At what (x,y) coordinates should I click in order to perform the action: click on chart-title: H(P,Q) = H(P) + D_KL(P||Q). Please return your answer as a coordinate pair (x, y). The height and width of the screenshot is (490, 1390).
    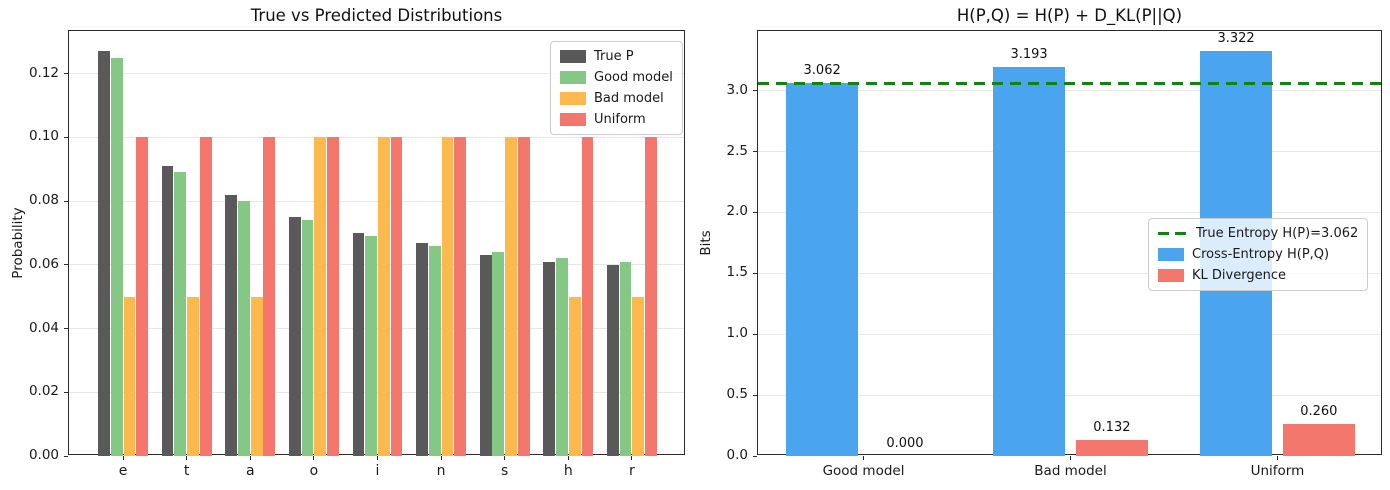
    Looking at the image, I should click on (1069, 15).